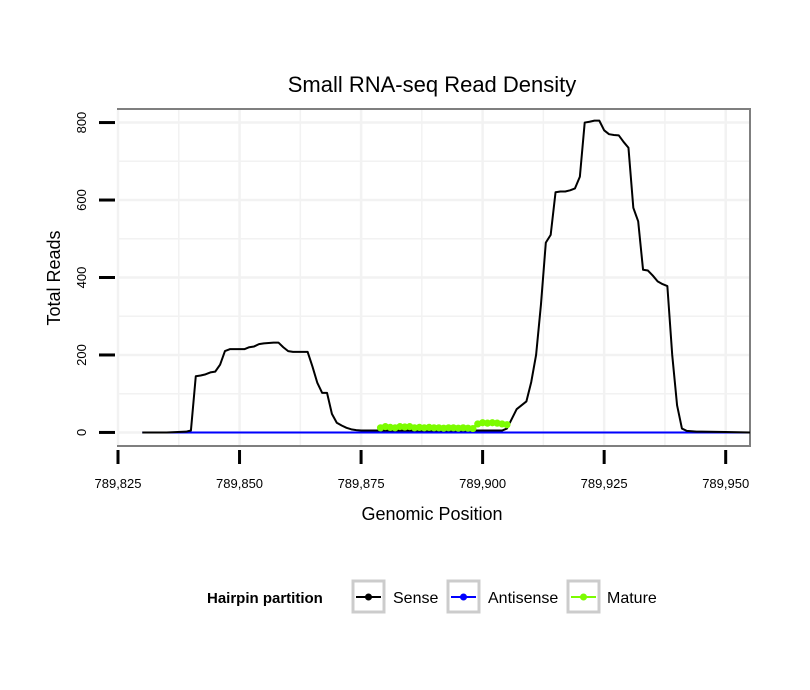 The image size is (810, 690). I want to click on y-tick-label: 400, so click(81, 278).